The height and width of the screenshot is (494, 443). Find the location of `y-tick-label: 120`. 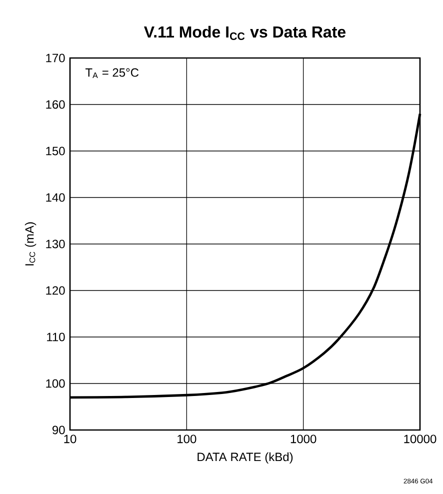

y-tick-label: 120 is located at coordinates (55, 290).